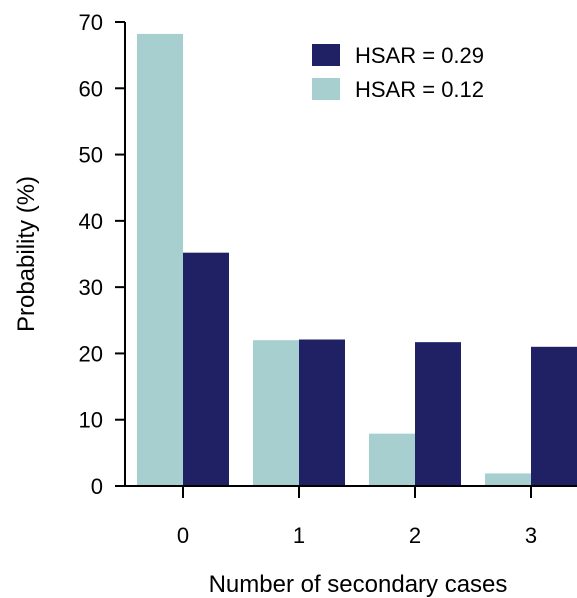 This screenshot has height=598, width=577. I want to click on y-tick-label: 60, so click(91, 88).